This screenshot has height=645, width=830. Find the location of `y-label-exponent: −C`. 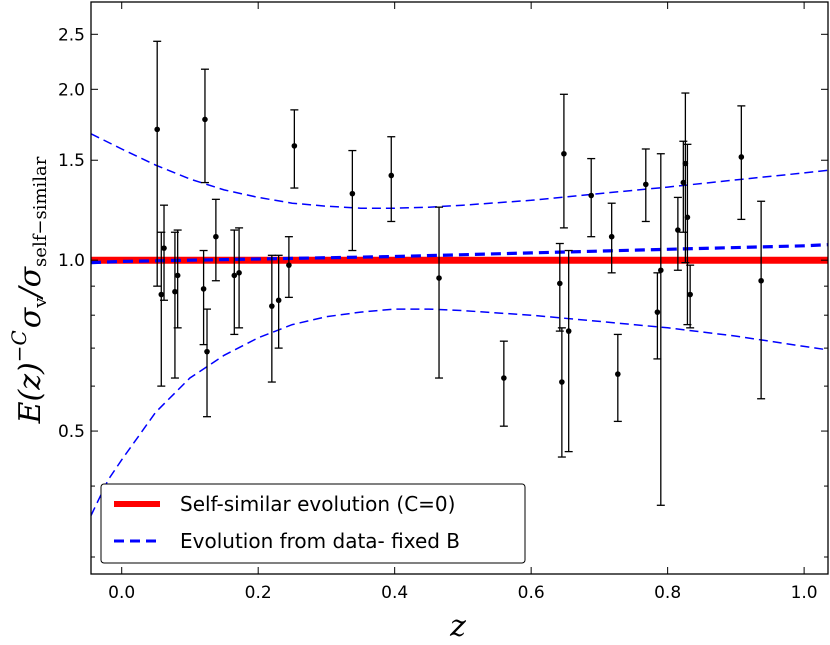

y-label-exponent: −C is located at coordinates (19, 346).